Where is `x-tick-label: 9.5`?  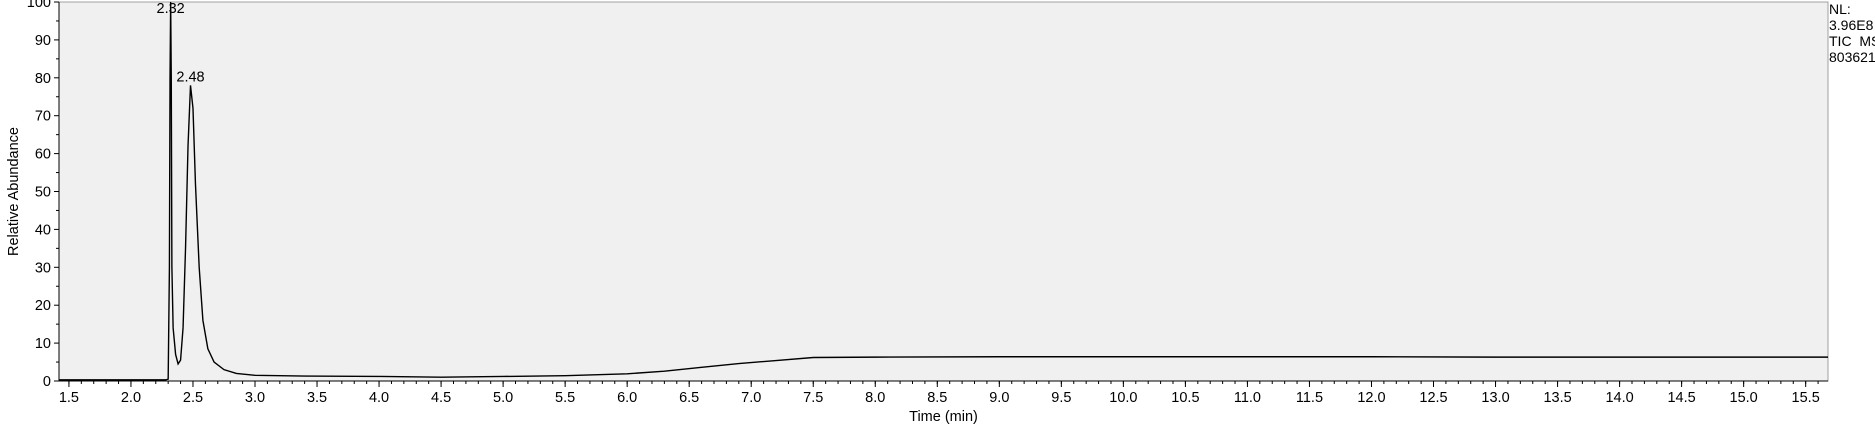 x-tick-label: 9.5 is located at coordinates (1061, 398).